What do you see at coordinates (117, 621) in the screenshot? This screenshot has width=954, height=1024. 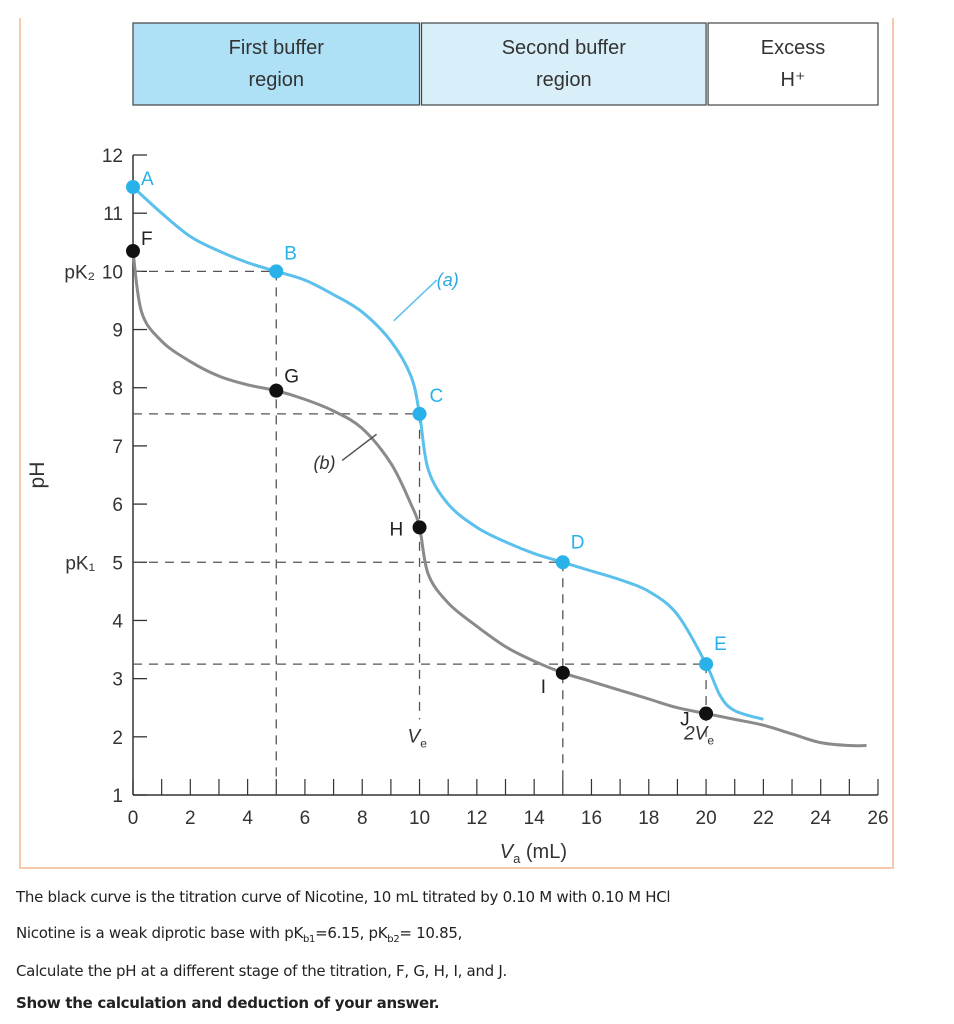 I see `y-tick-label: 4` at bounding box center [117, 621].